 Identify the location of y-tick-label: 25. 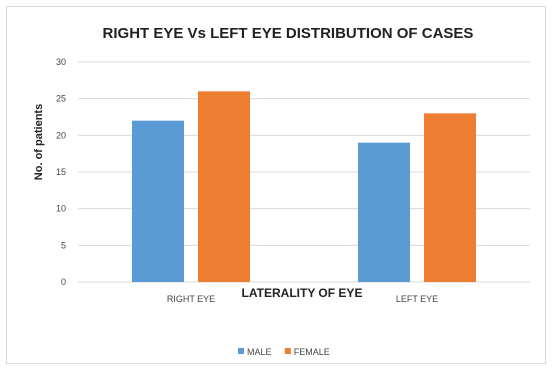
(61, 99).